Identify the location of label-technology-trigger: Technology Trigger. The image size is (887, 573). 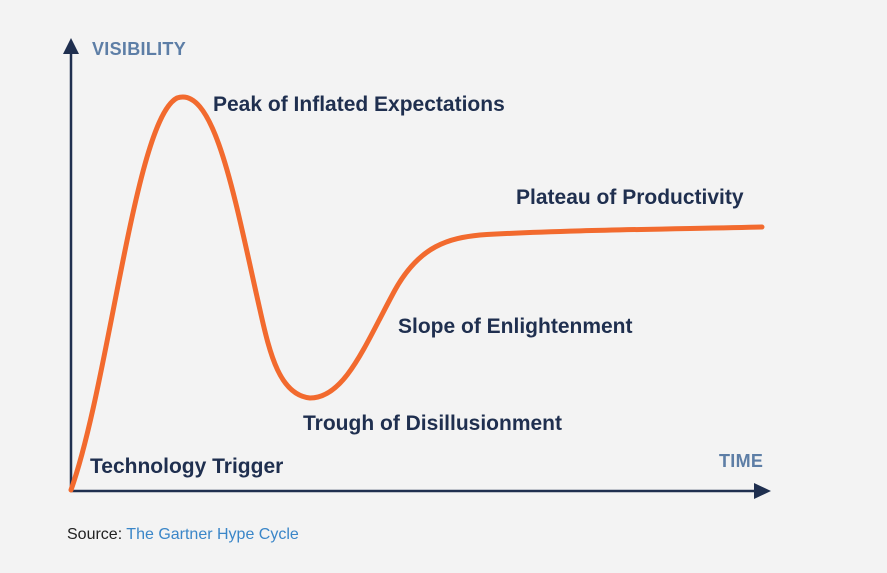
(186, 466).